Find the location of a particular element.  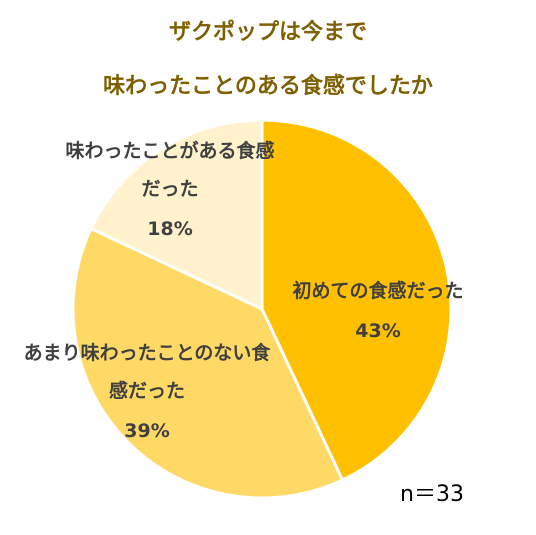

annotation: n＝33 is located at coordinates (432, 494).